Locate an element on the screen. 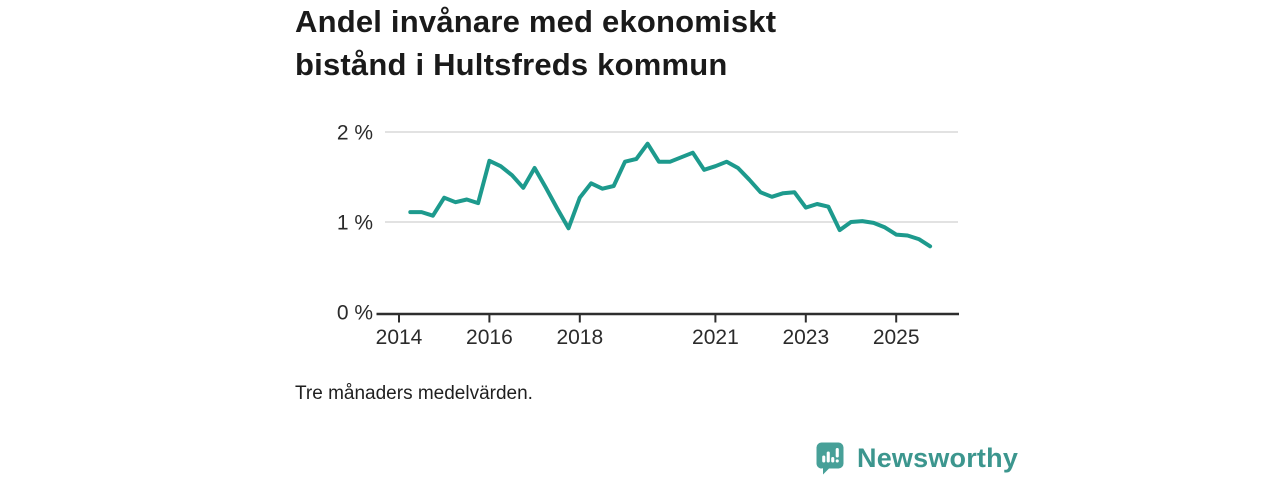 The height and width of the screenshot is (480, 1280). data-line-series is located at coordinates (670, 195).